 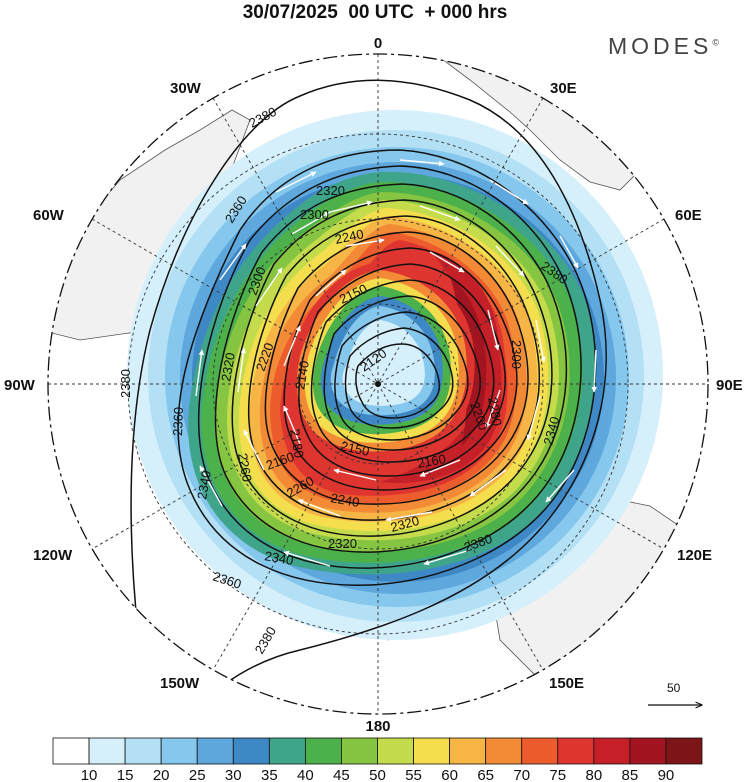 What do you see at coordinates (674, 688) in the screenshot?
I see `reference-vector-label: 50` at bounding box center [674, 688].